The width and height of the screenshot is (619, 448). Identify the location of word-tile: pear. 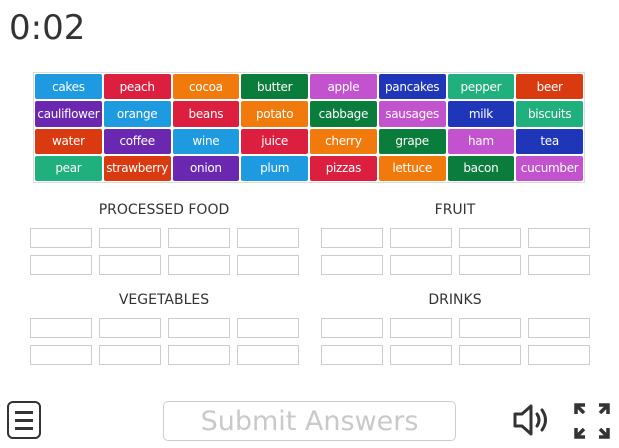
(68, 168).